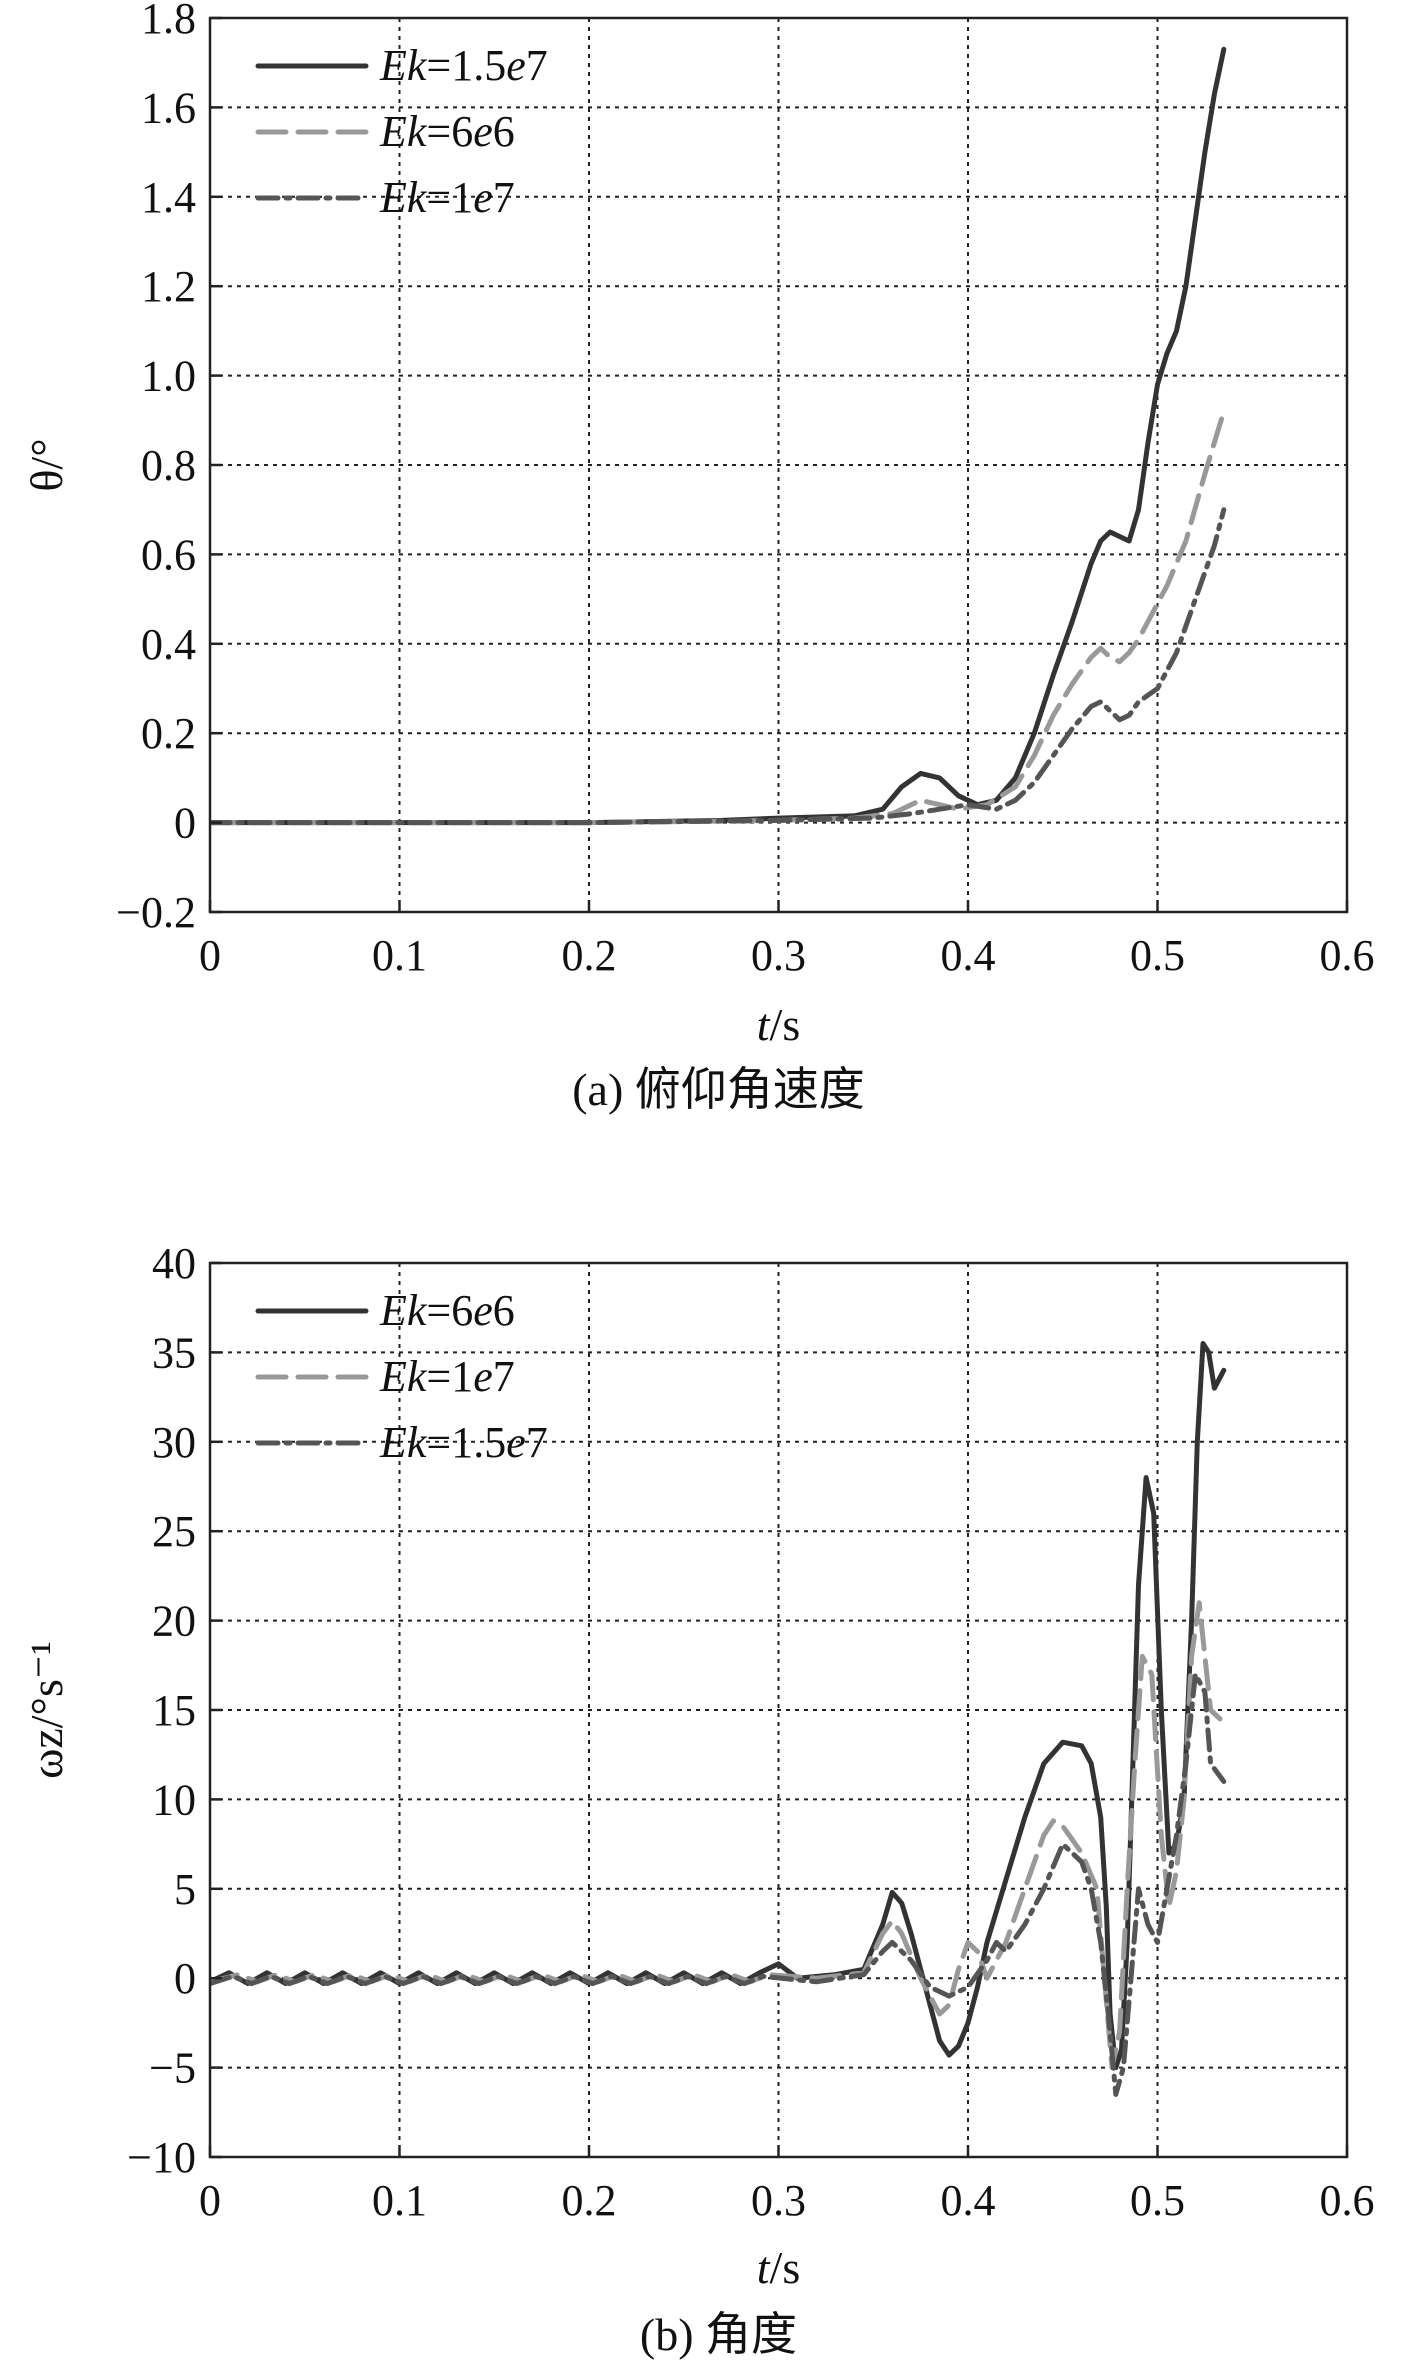  What do you see at coordinates (778, 955) in the screenshot?
I see `chart-a-xtick-label-3: 0.3` at bounding box center [778, 955].